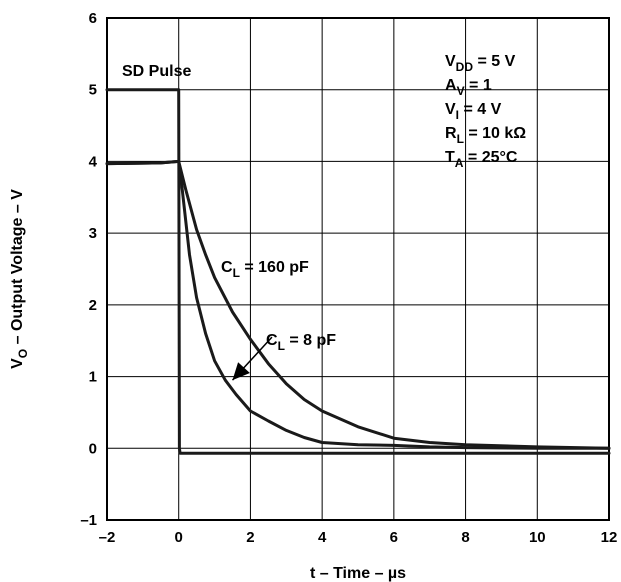  I want to click on x-tick-label: 4, so click(322, 537).